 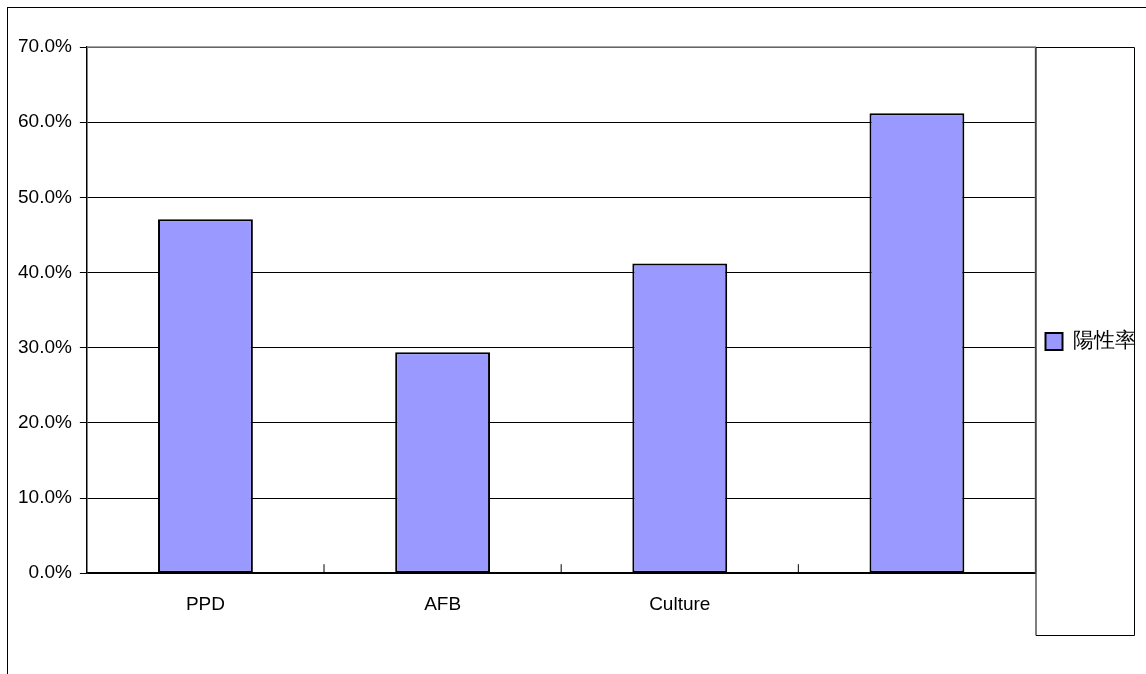 What do you see at coordinates (50, 572) in the screenshot?
I see `y-tick-label: 0.0%` at bounding box center [50, 572].